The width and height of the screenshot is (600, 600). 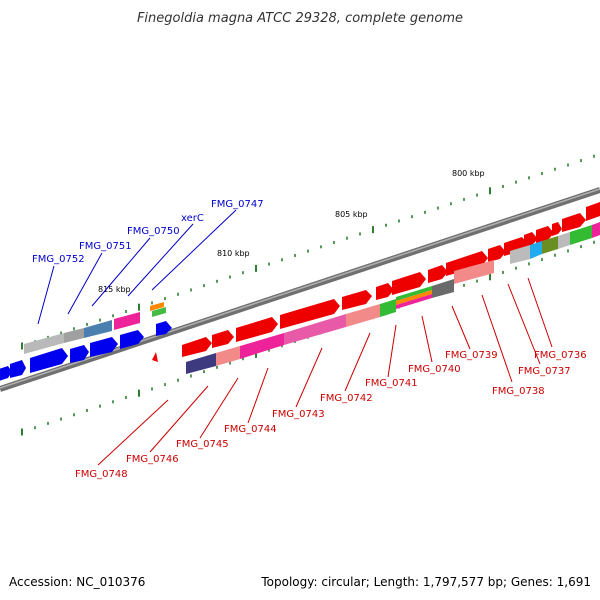 What do you see at coordinates (153, 231) in the screenshot?
I see `gene-label: FMG_0750` at bounding box center [153, 231].